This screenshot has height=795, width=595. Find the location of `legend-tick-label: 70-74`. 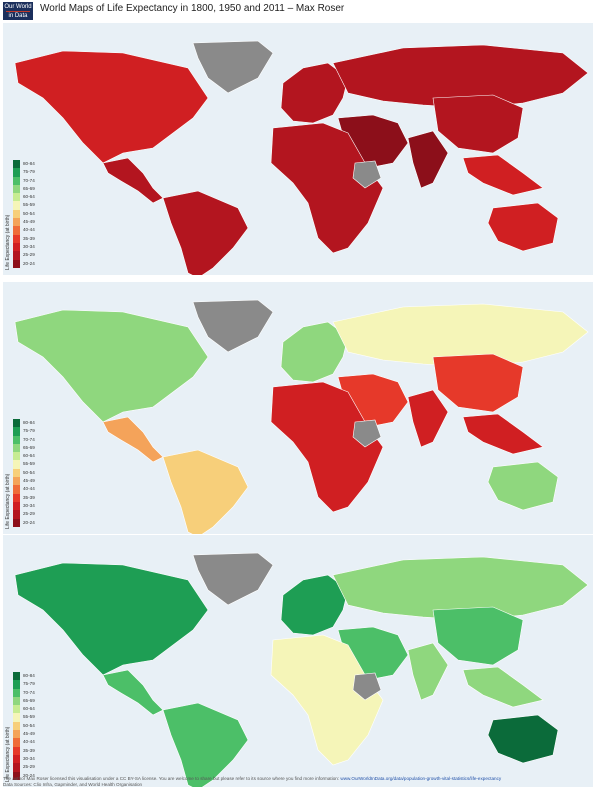

legend-tick-label: 70-74 is located at coordinates (29, 692).